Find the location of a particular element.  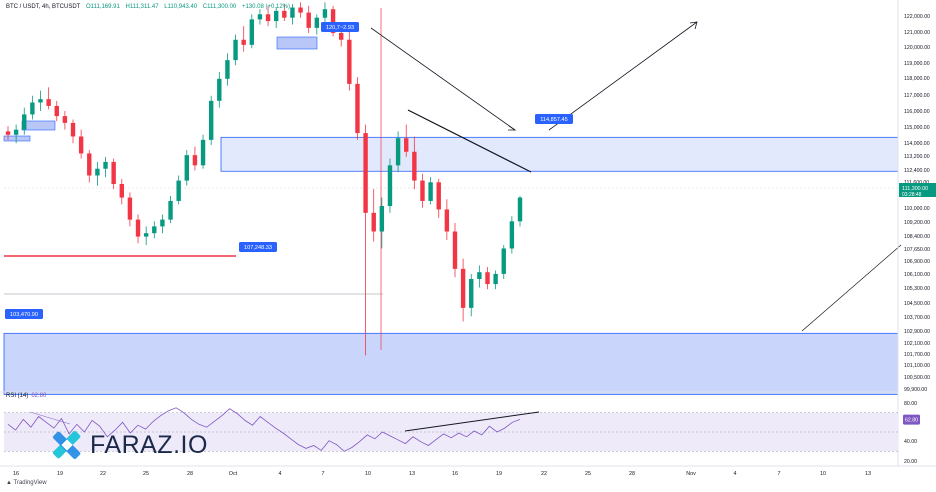

ohlc-close: C111,300.00 is located at coordinates (219, 7).